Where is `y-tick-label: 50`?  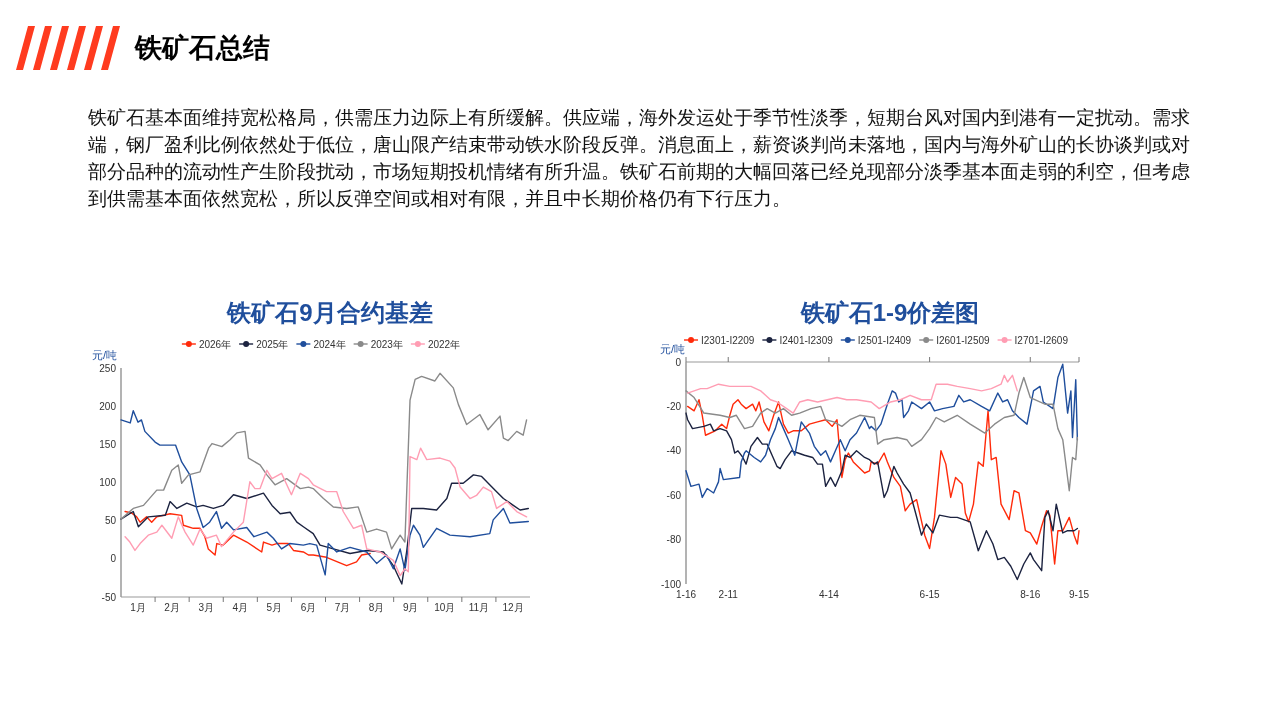 y-tick-label: 50 is located at coordinates (110, 521).